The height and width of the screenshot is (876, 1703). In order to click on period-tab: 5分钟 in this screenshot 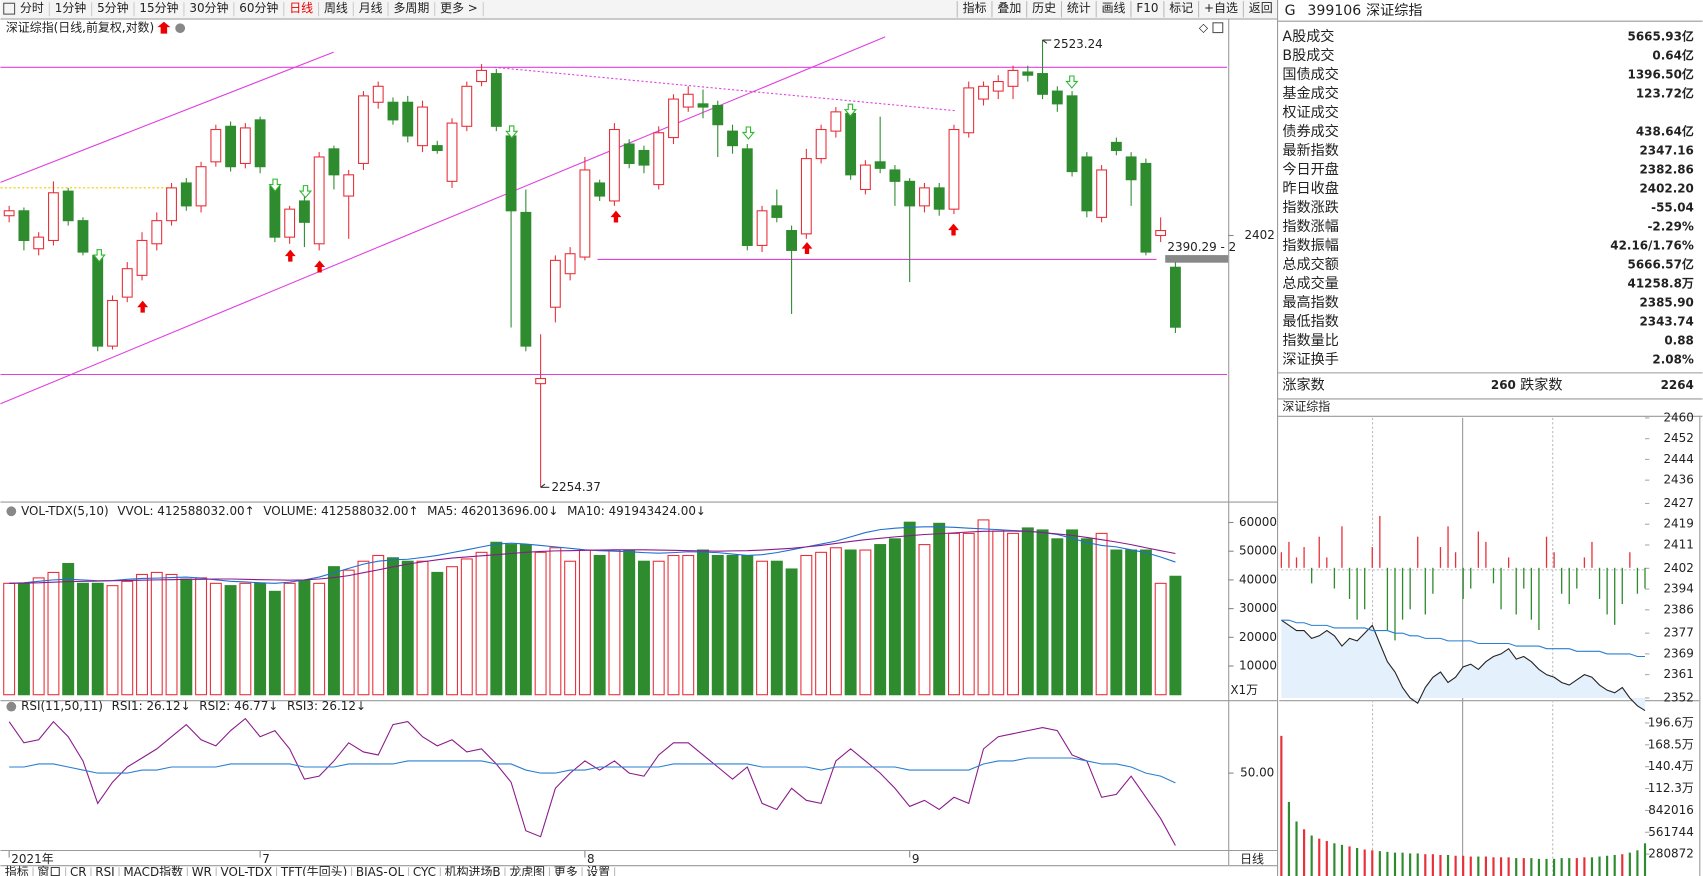, I will do `click(113, 7)`.